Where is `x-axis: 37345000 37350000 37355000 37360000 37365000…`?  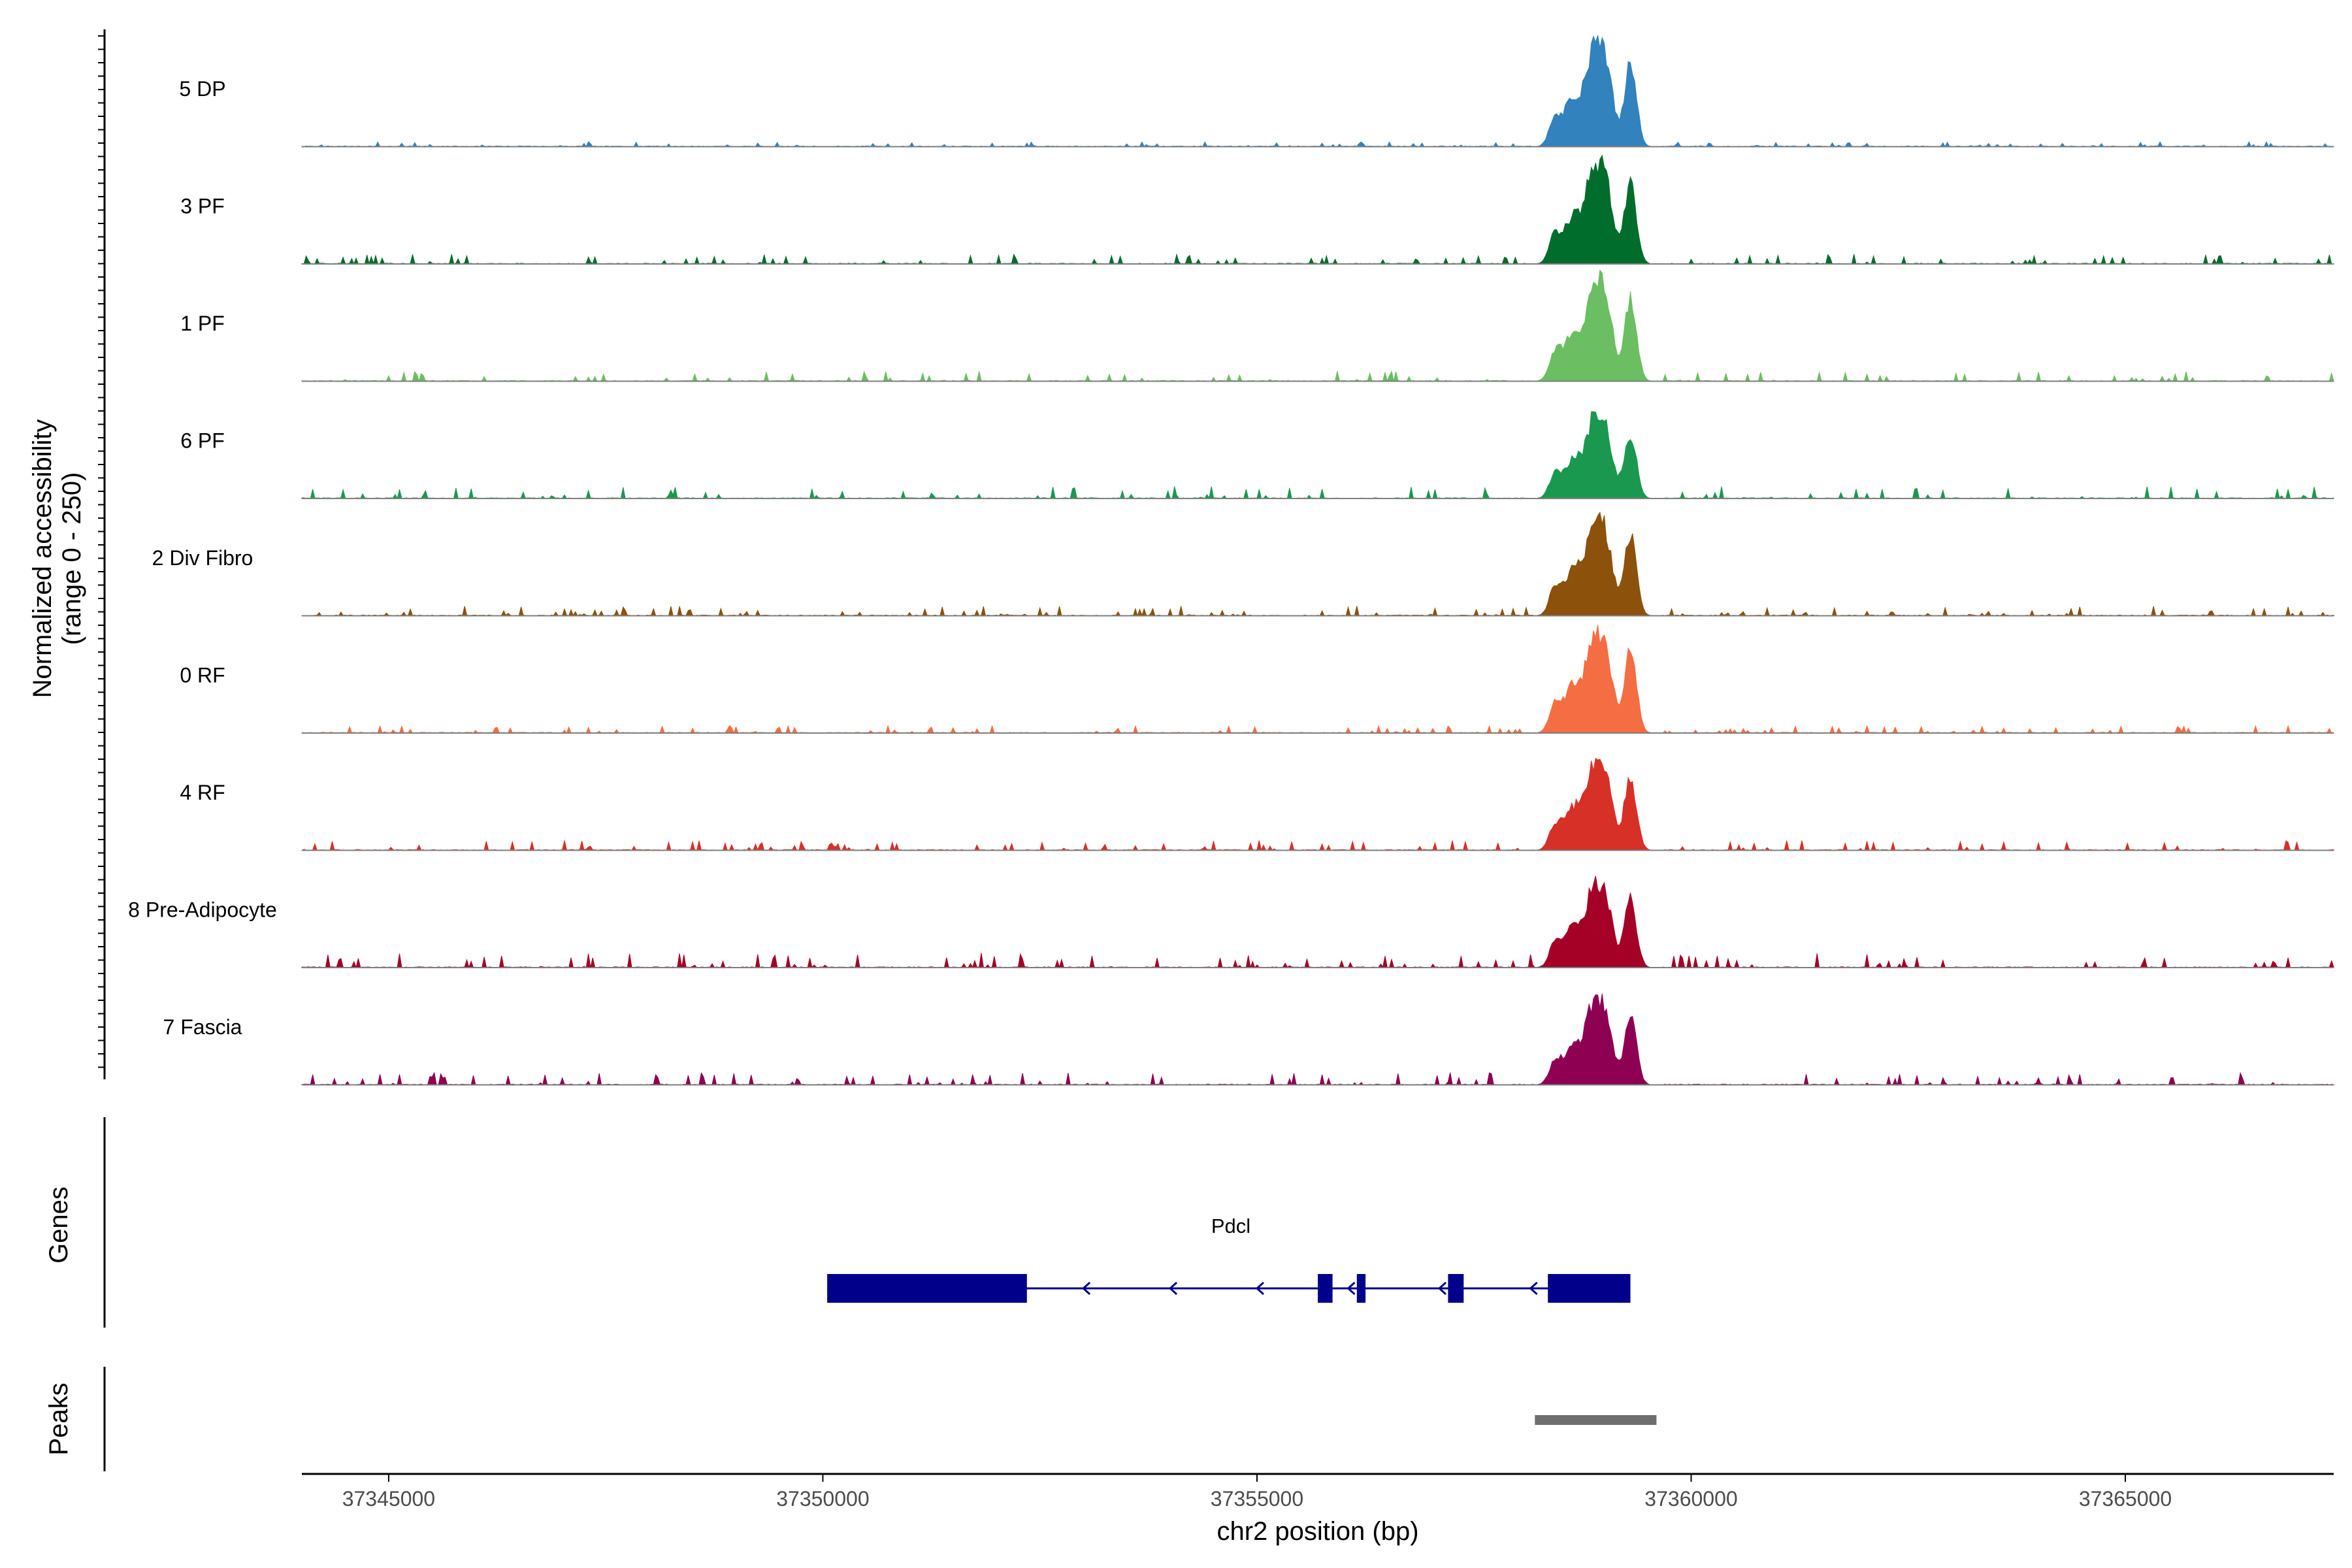
x-axis: 37345000 37350000 37355000 37360000 37365000… is located at coordinates (1318, 1509).